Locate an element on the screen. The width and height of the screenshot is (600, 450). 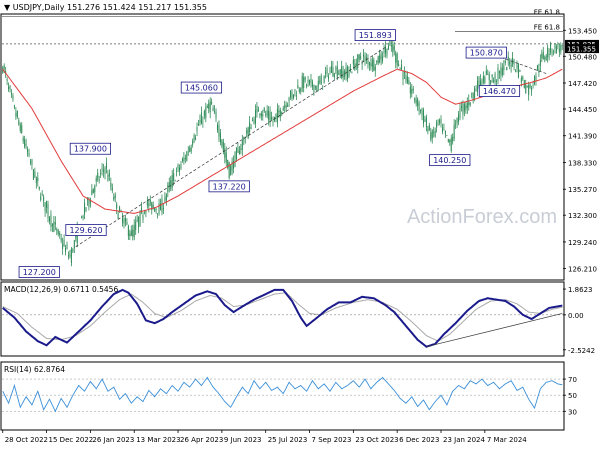
macd-layer is located at coordinates (282, 318).